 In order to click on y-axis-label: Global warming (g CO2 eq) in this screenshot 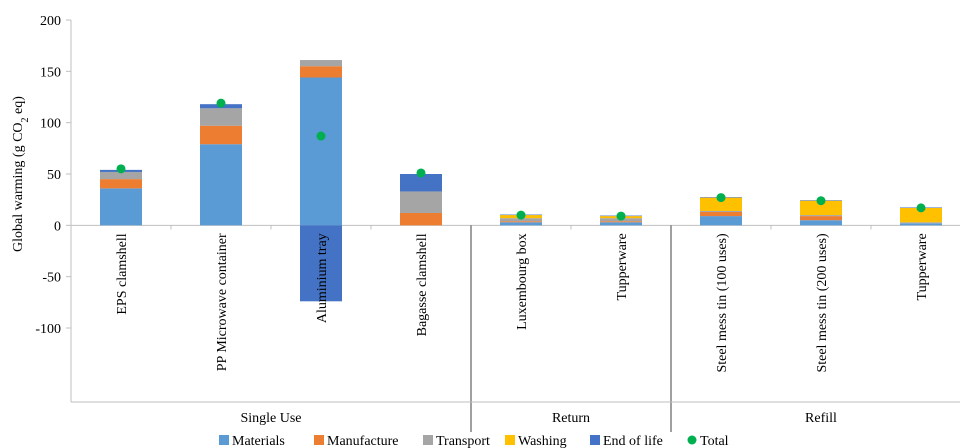, I will do `click(21, 174)`.